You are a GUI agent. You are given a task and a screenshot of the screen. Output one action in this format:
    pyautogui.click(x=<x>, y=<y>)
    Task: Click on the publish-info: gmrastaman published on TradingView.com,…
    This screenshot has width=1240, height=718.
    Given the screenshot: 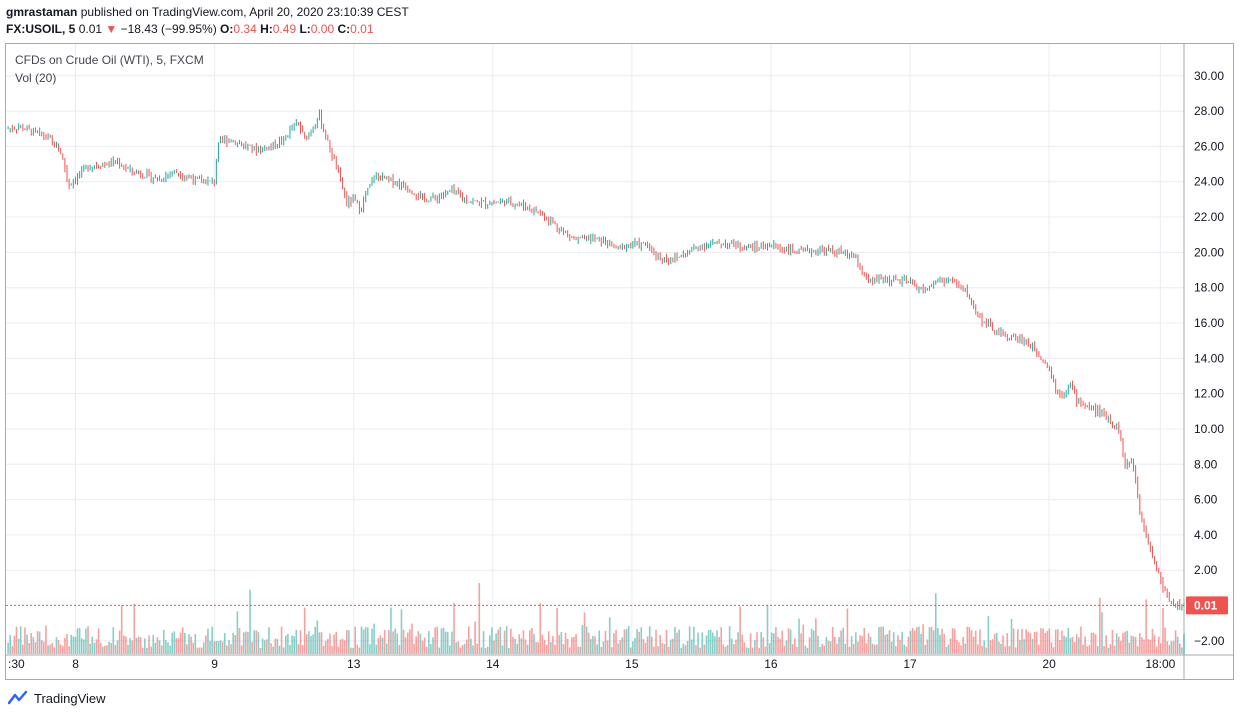 What is the action you would take?
    pyautogui.click(x=207, y=12)
    